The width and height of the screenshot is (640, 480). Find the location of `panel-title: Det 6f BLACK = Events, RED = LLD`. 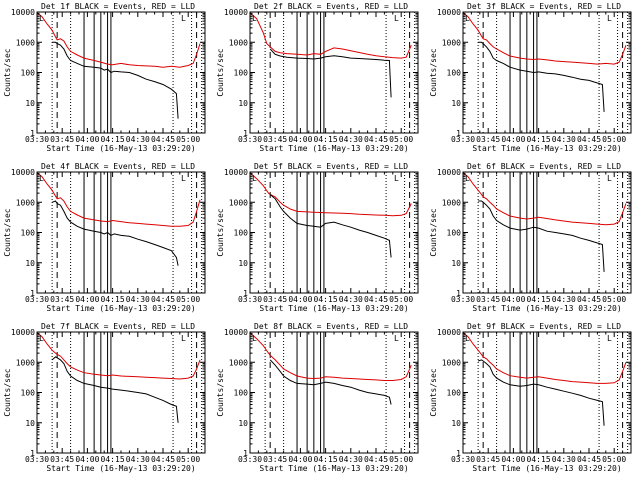

panel-title: Det 6f BLACK = Events, RED = LLD is located at coordinates (544, 166).